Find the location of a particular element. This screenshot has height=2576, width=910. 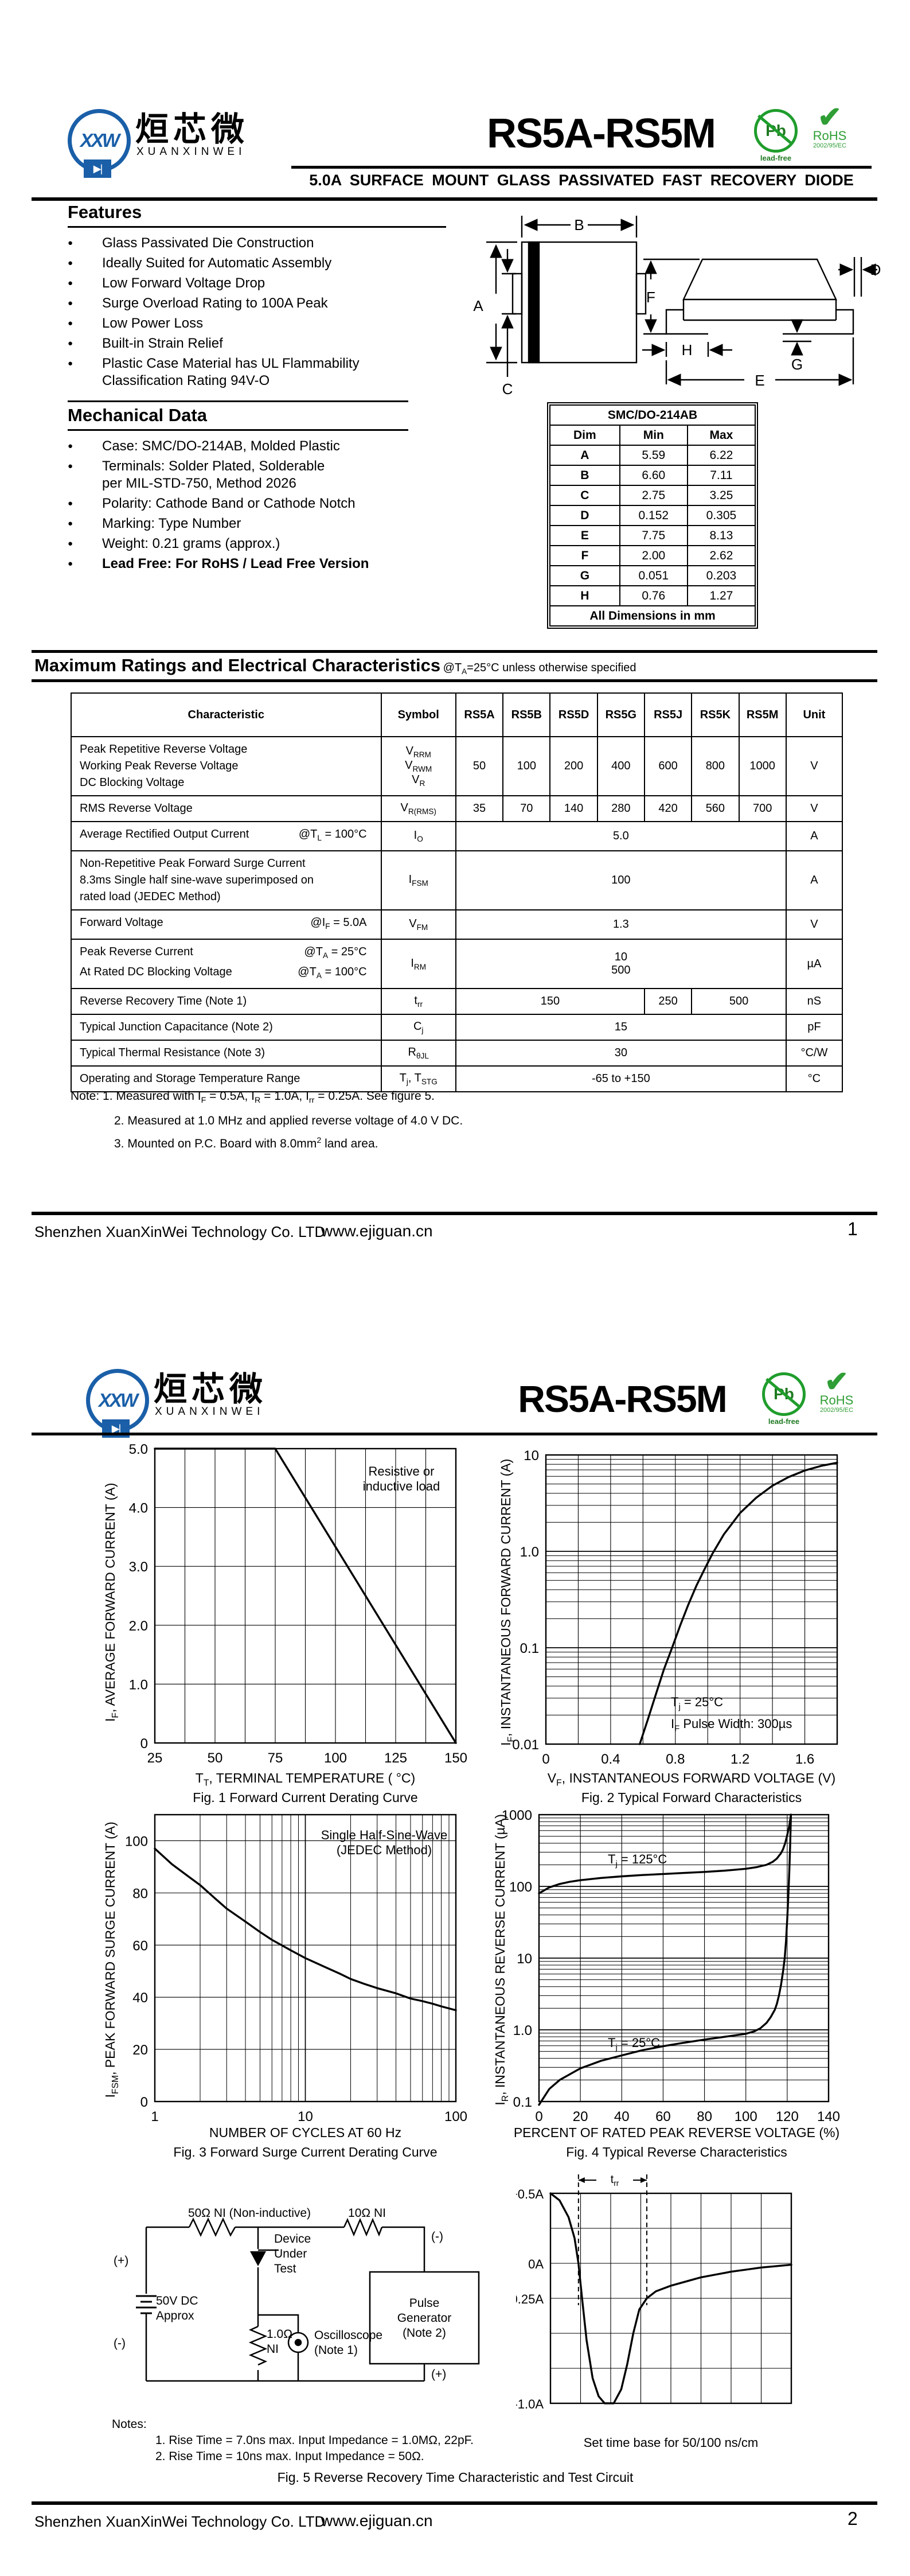

dim-cell-min: 2.00 is located at coordinates (653, 555).